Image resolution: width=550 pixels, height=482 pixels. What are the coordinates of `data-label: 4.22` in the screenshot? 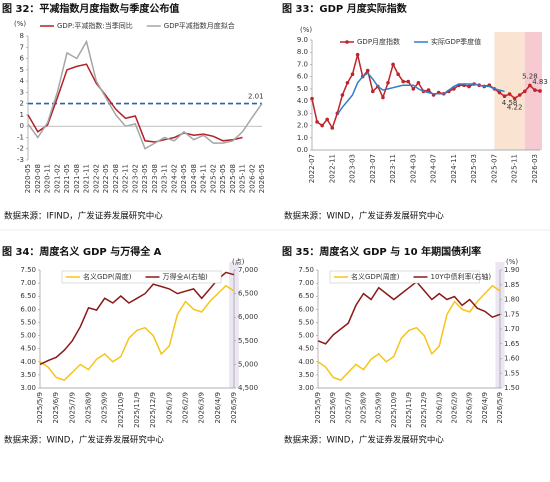 It's located at (515, 107).